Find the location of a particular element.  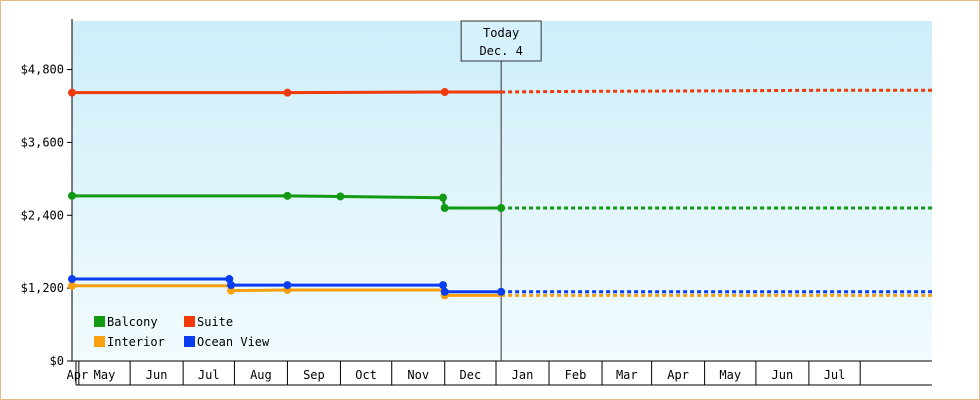

legend-label-balcony: Balcony is located at coordinates (132, 322).